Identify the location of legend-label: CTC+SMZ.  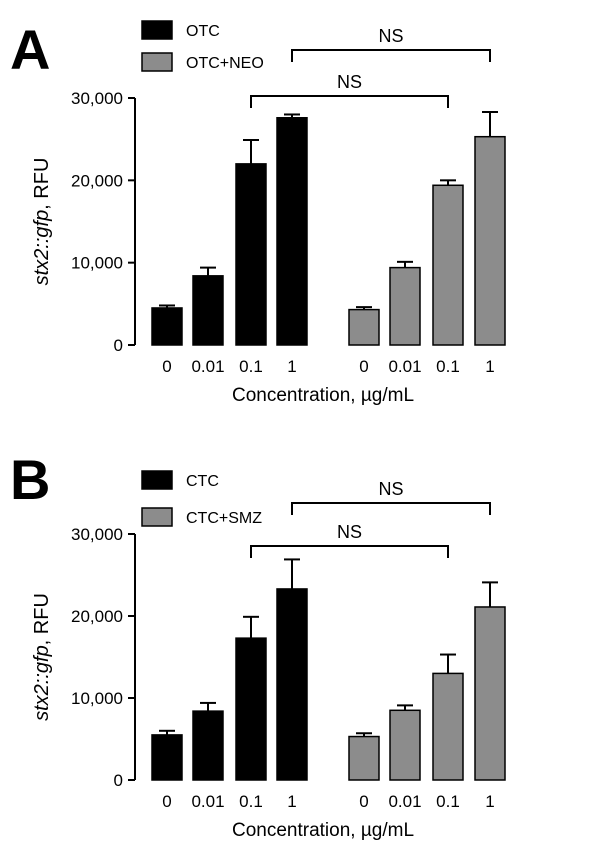
(224, 518).